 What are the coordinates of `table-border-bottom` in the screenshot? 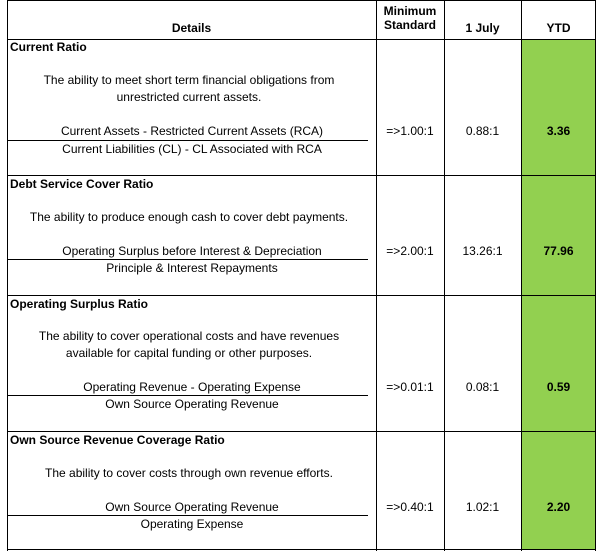 It's located at (301, 549).